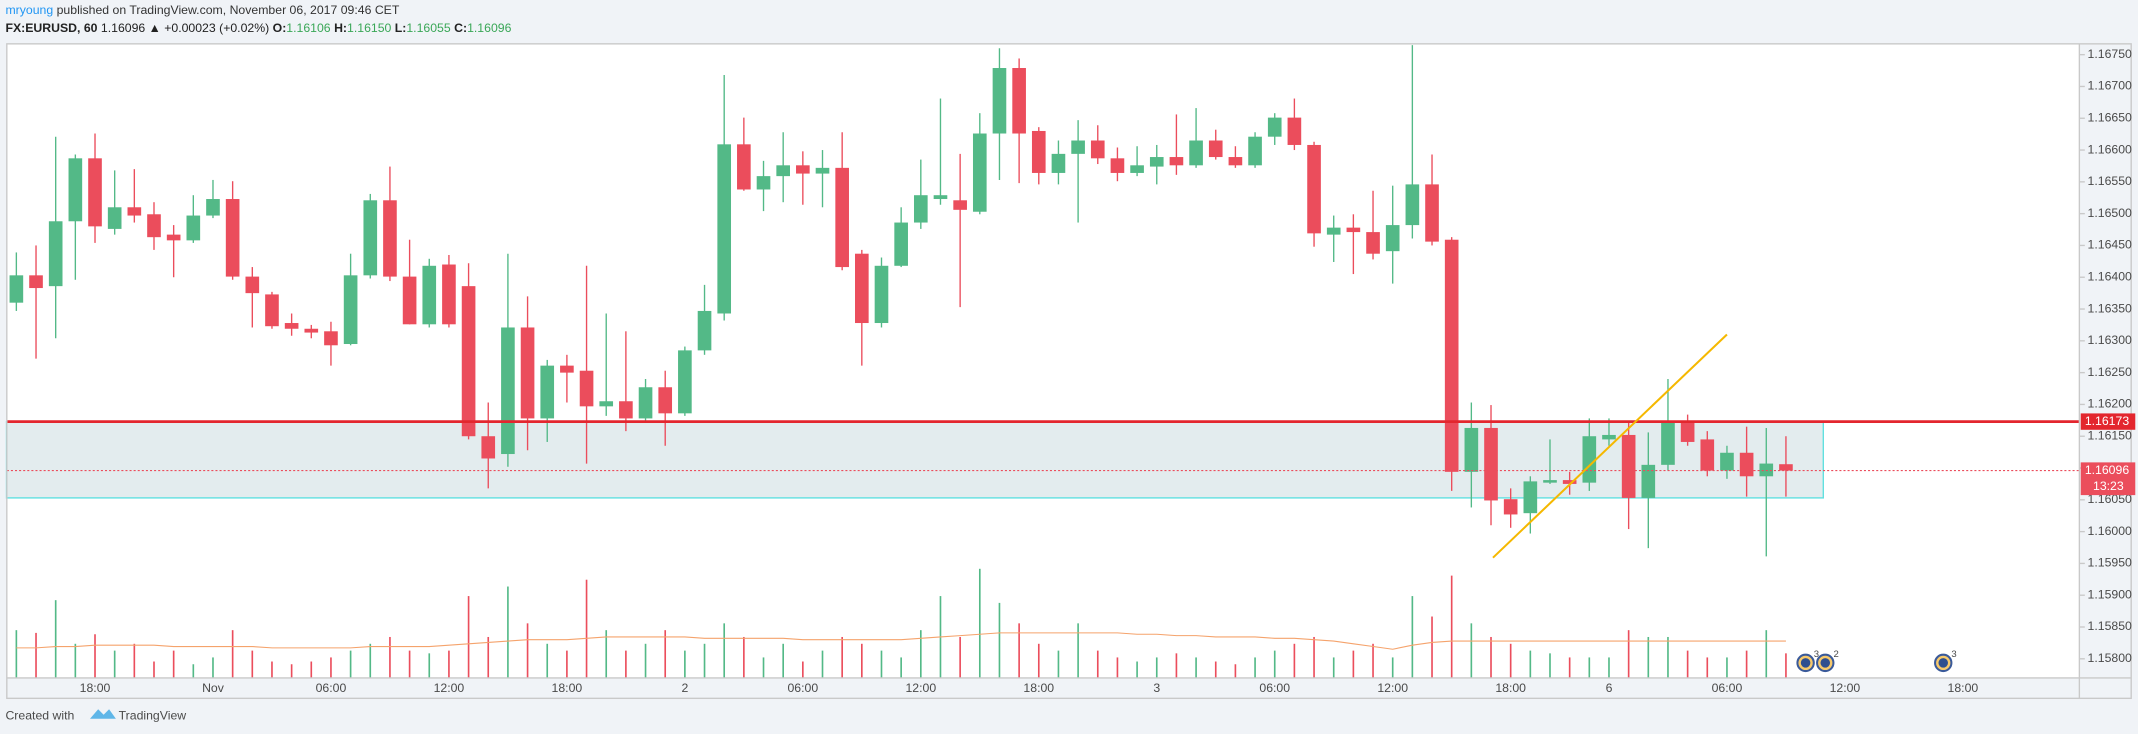 This screenshot has height=734, width=2138. What do you see at coordinates (153, 715) in the screenshot?
I see `footer-brand: TradingView` at bounding box center [153, 715].